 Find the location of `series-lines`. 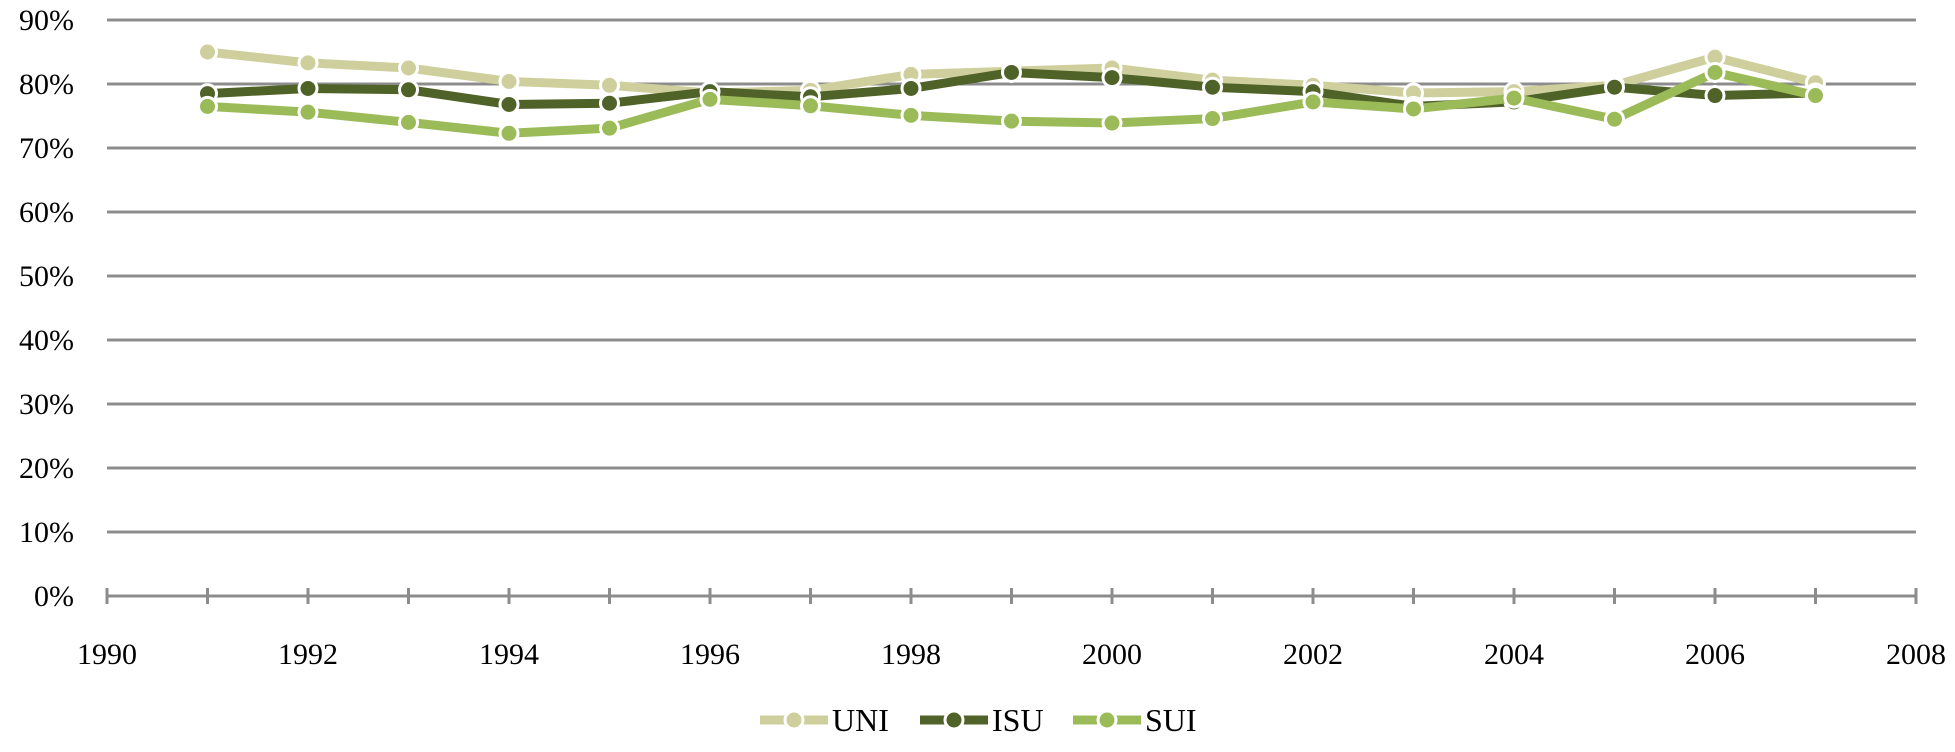

series-lines is located at coordinates (1011, 92).